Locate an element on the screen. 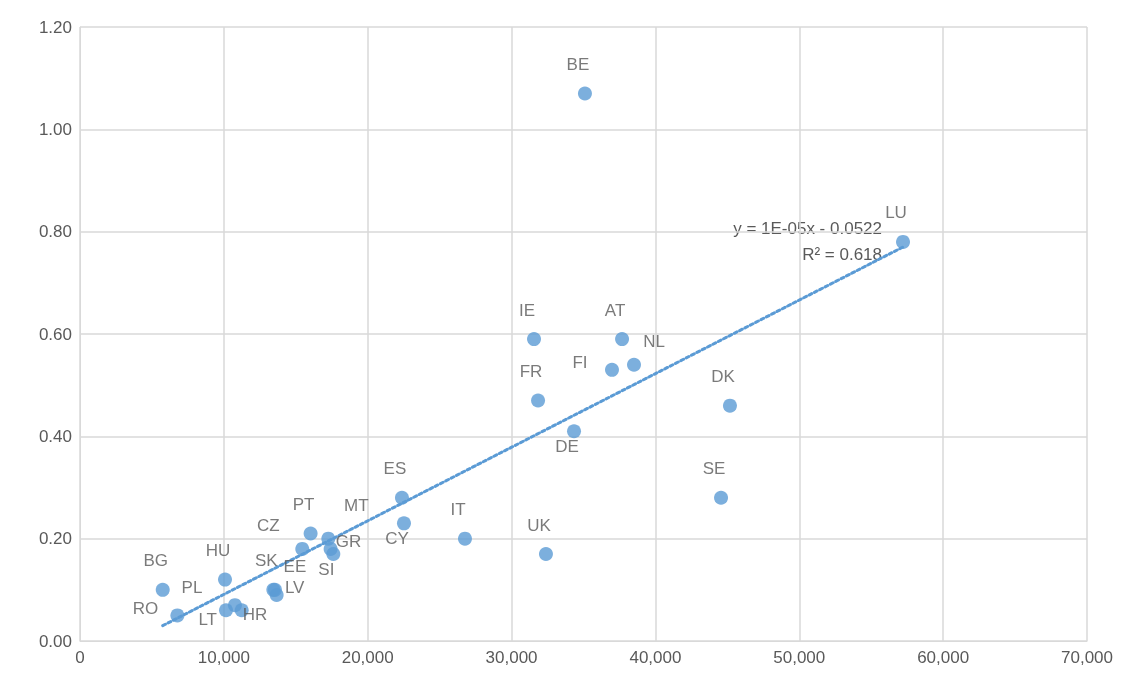 This screenshot has height=689, width=1127. data-label: FI is located at coordinates (580, 363).